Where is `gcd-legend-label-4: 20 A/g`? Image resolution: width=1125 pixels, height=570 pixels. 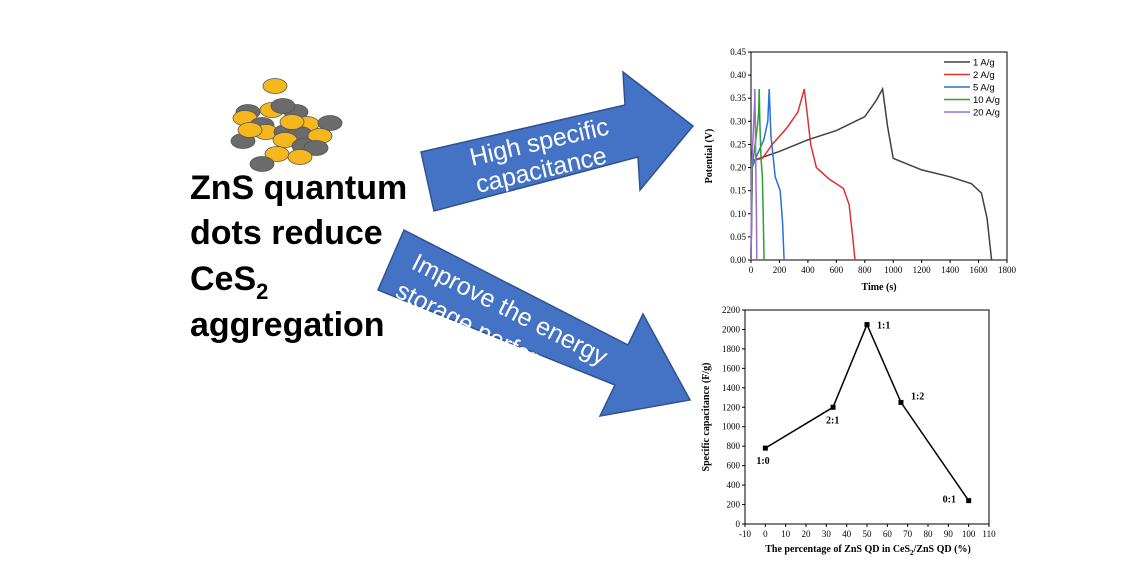 gcd-legend-label-4: 20 A/g is located at coordinates (986, 113).